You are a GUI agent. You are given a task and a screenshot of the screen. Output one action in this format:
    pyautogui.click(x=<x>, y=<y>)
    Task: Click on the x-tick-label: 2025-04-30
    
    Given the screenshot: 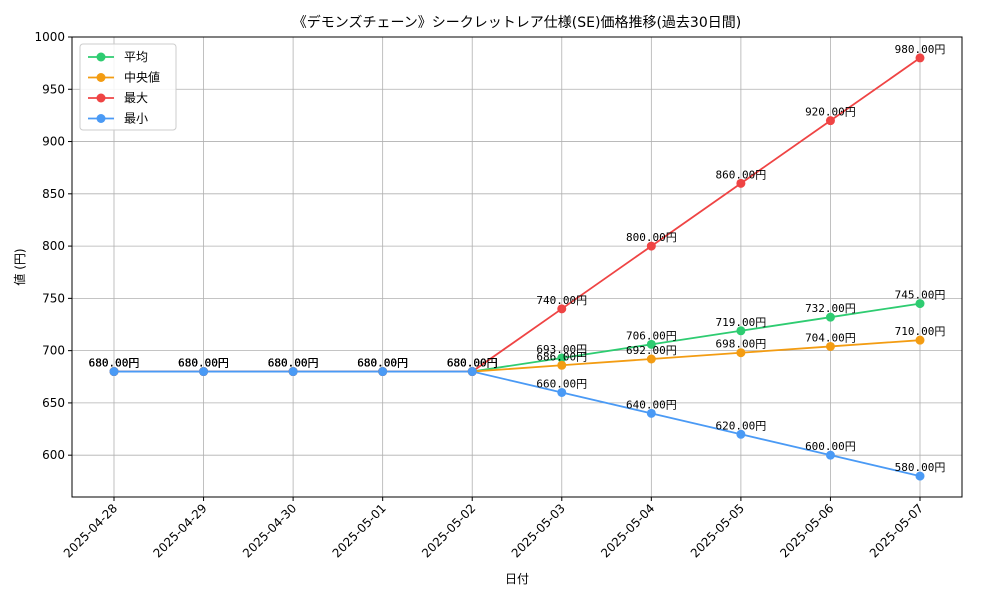 What is the action you would take?
    pyautogui.click(x=269, y=530)
    